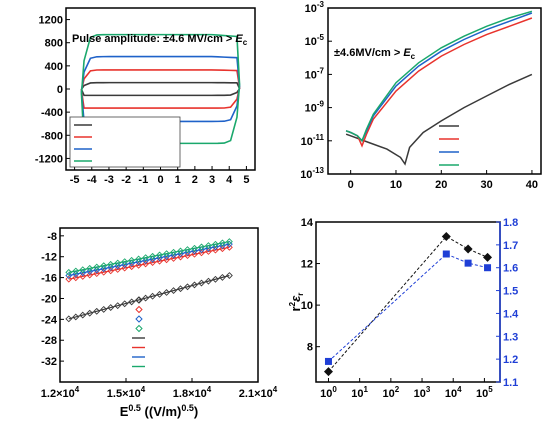 Image resolution: width=550 pixels, height=424 pixels. Describe the element at coordinates (49, 299) in the screenshot. I see `panel-c-y-tick-label: -20` at that location.